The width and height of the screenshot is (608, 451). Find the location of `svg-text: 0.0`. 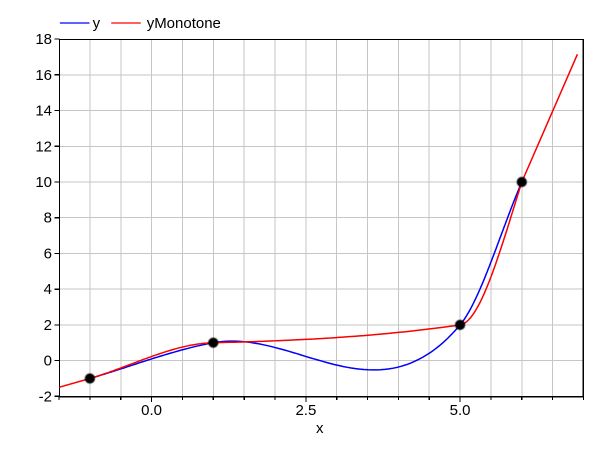

svg-text: 0.0 is located at coordinates (151, 410).